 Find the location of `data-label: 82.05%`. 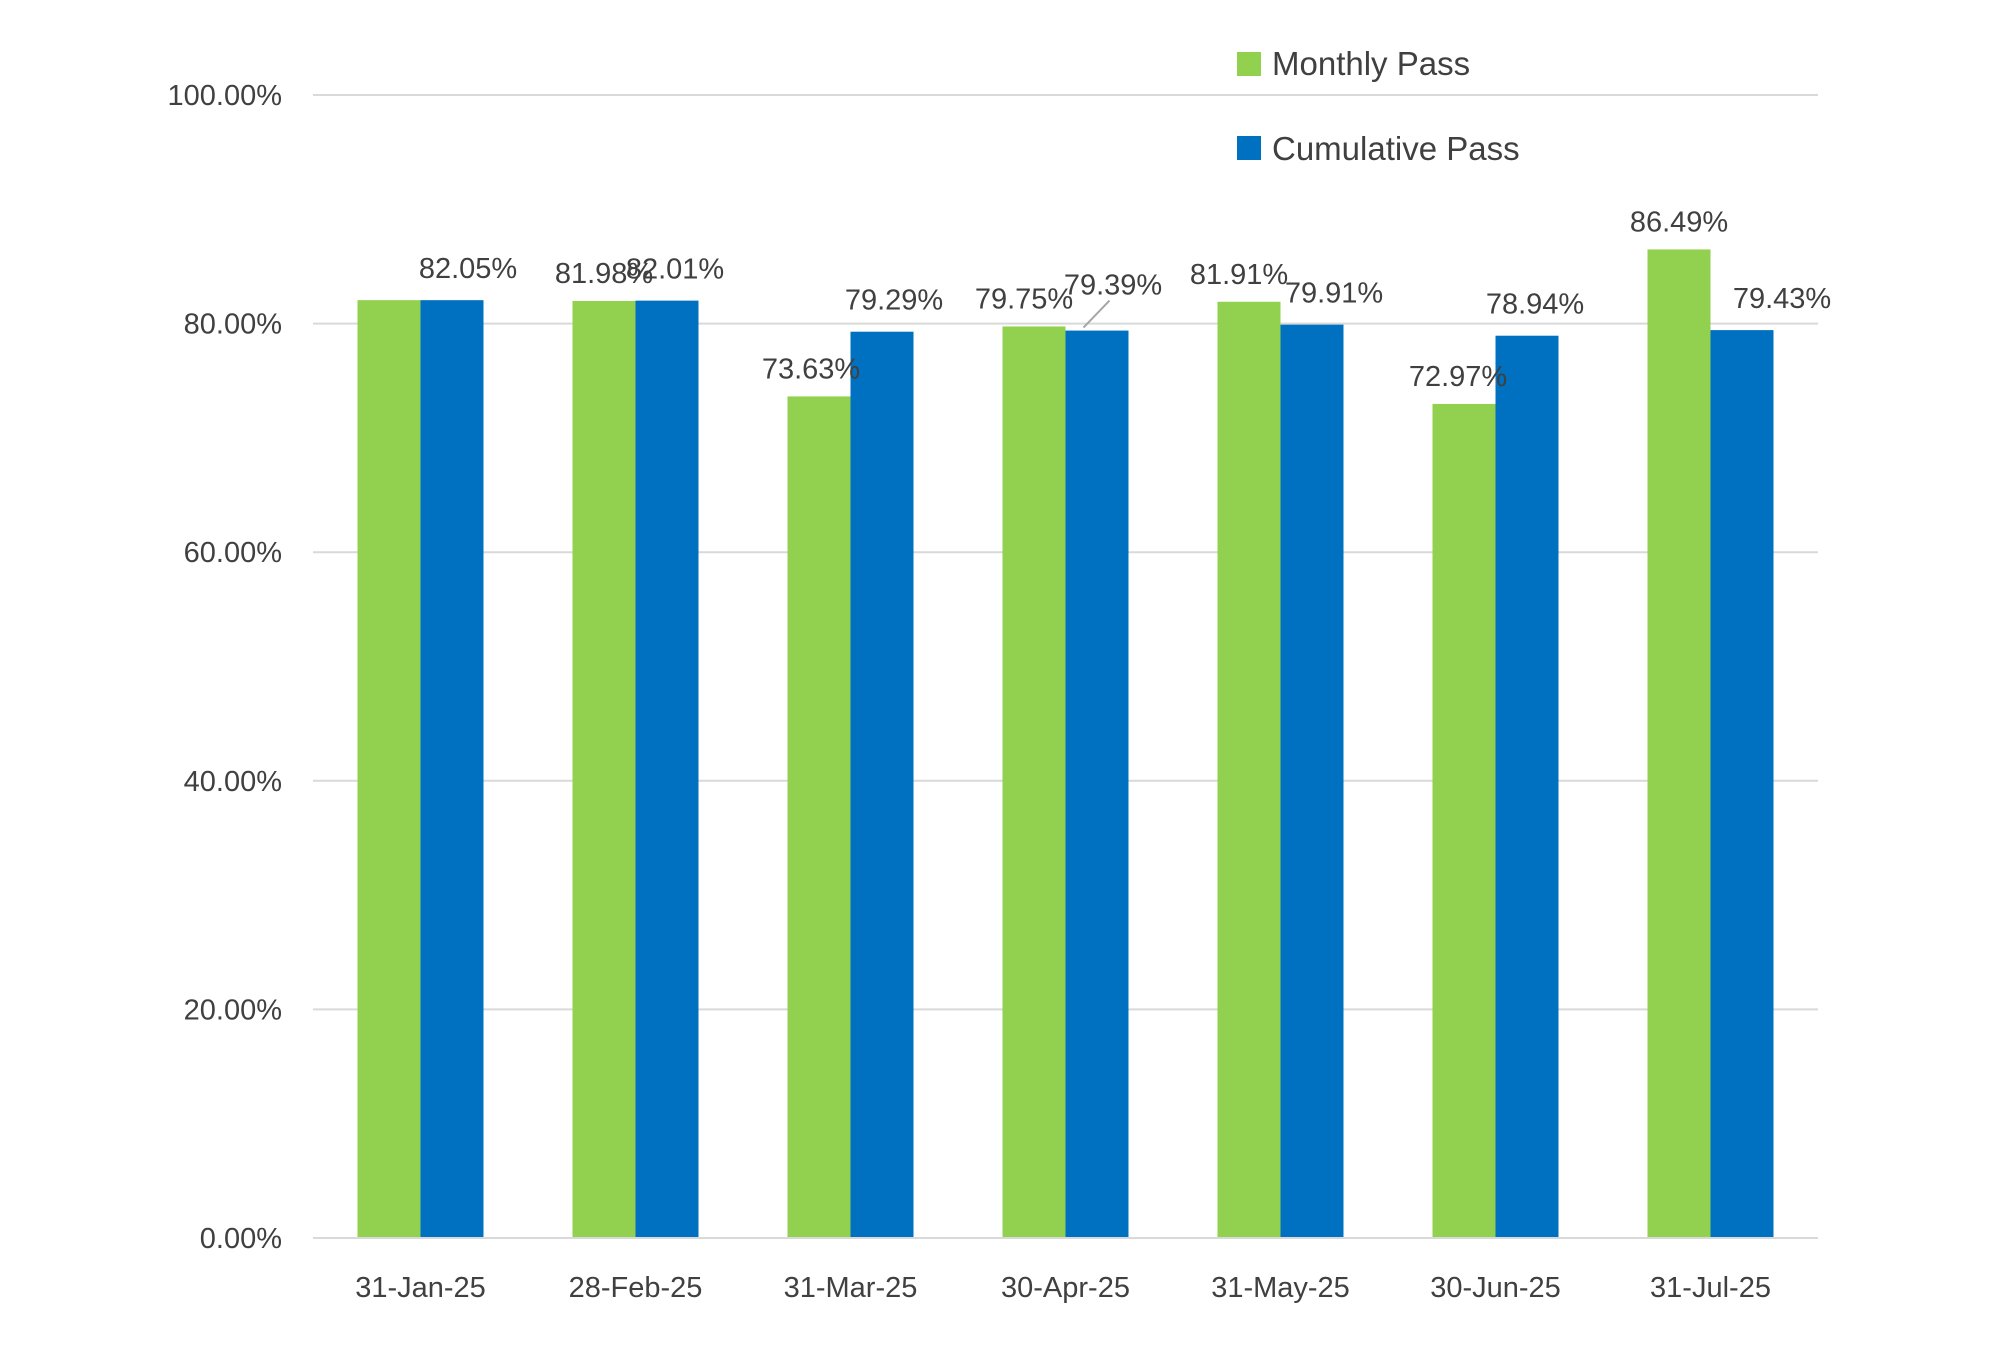

data-label: 82.05% is located at coordinates (468, 269).